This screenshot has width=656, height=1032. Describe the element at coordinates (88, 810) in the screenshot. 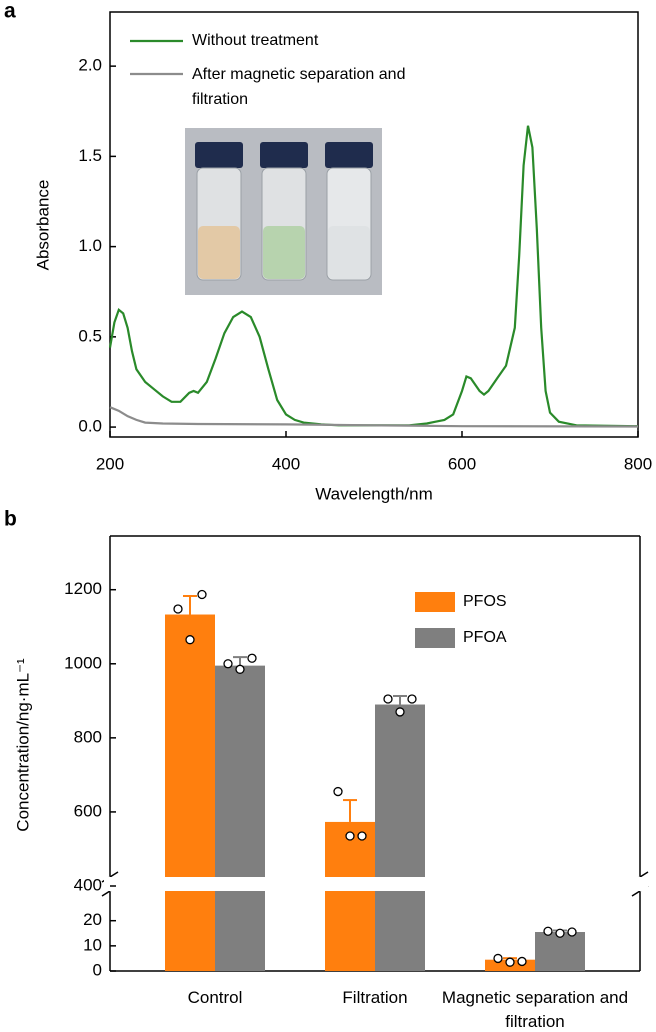

I see `y-tick-label: 600` at that location.